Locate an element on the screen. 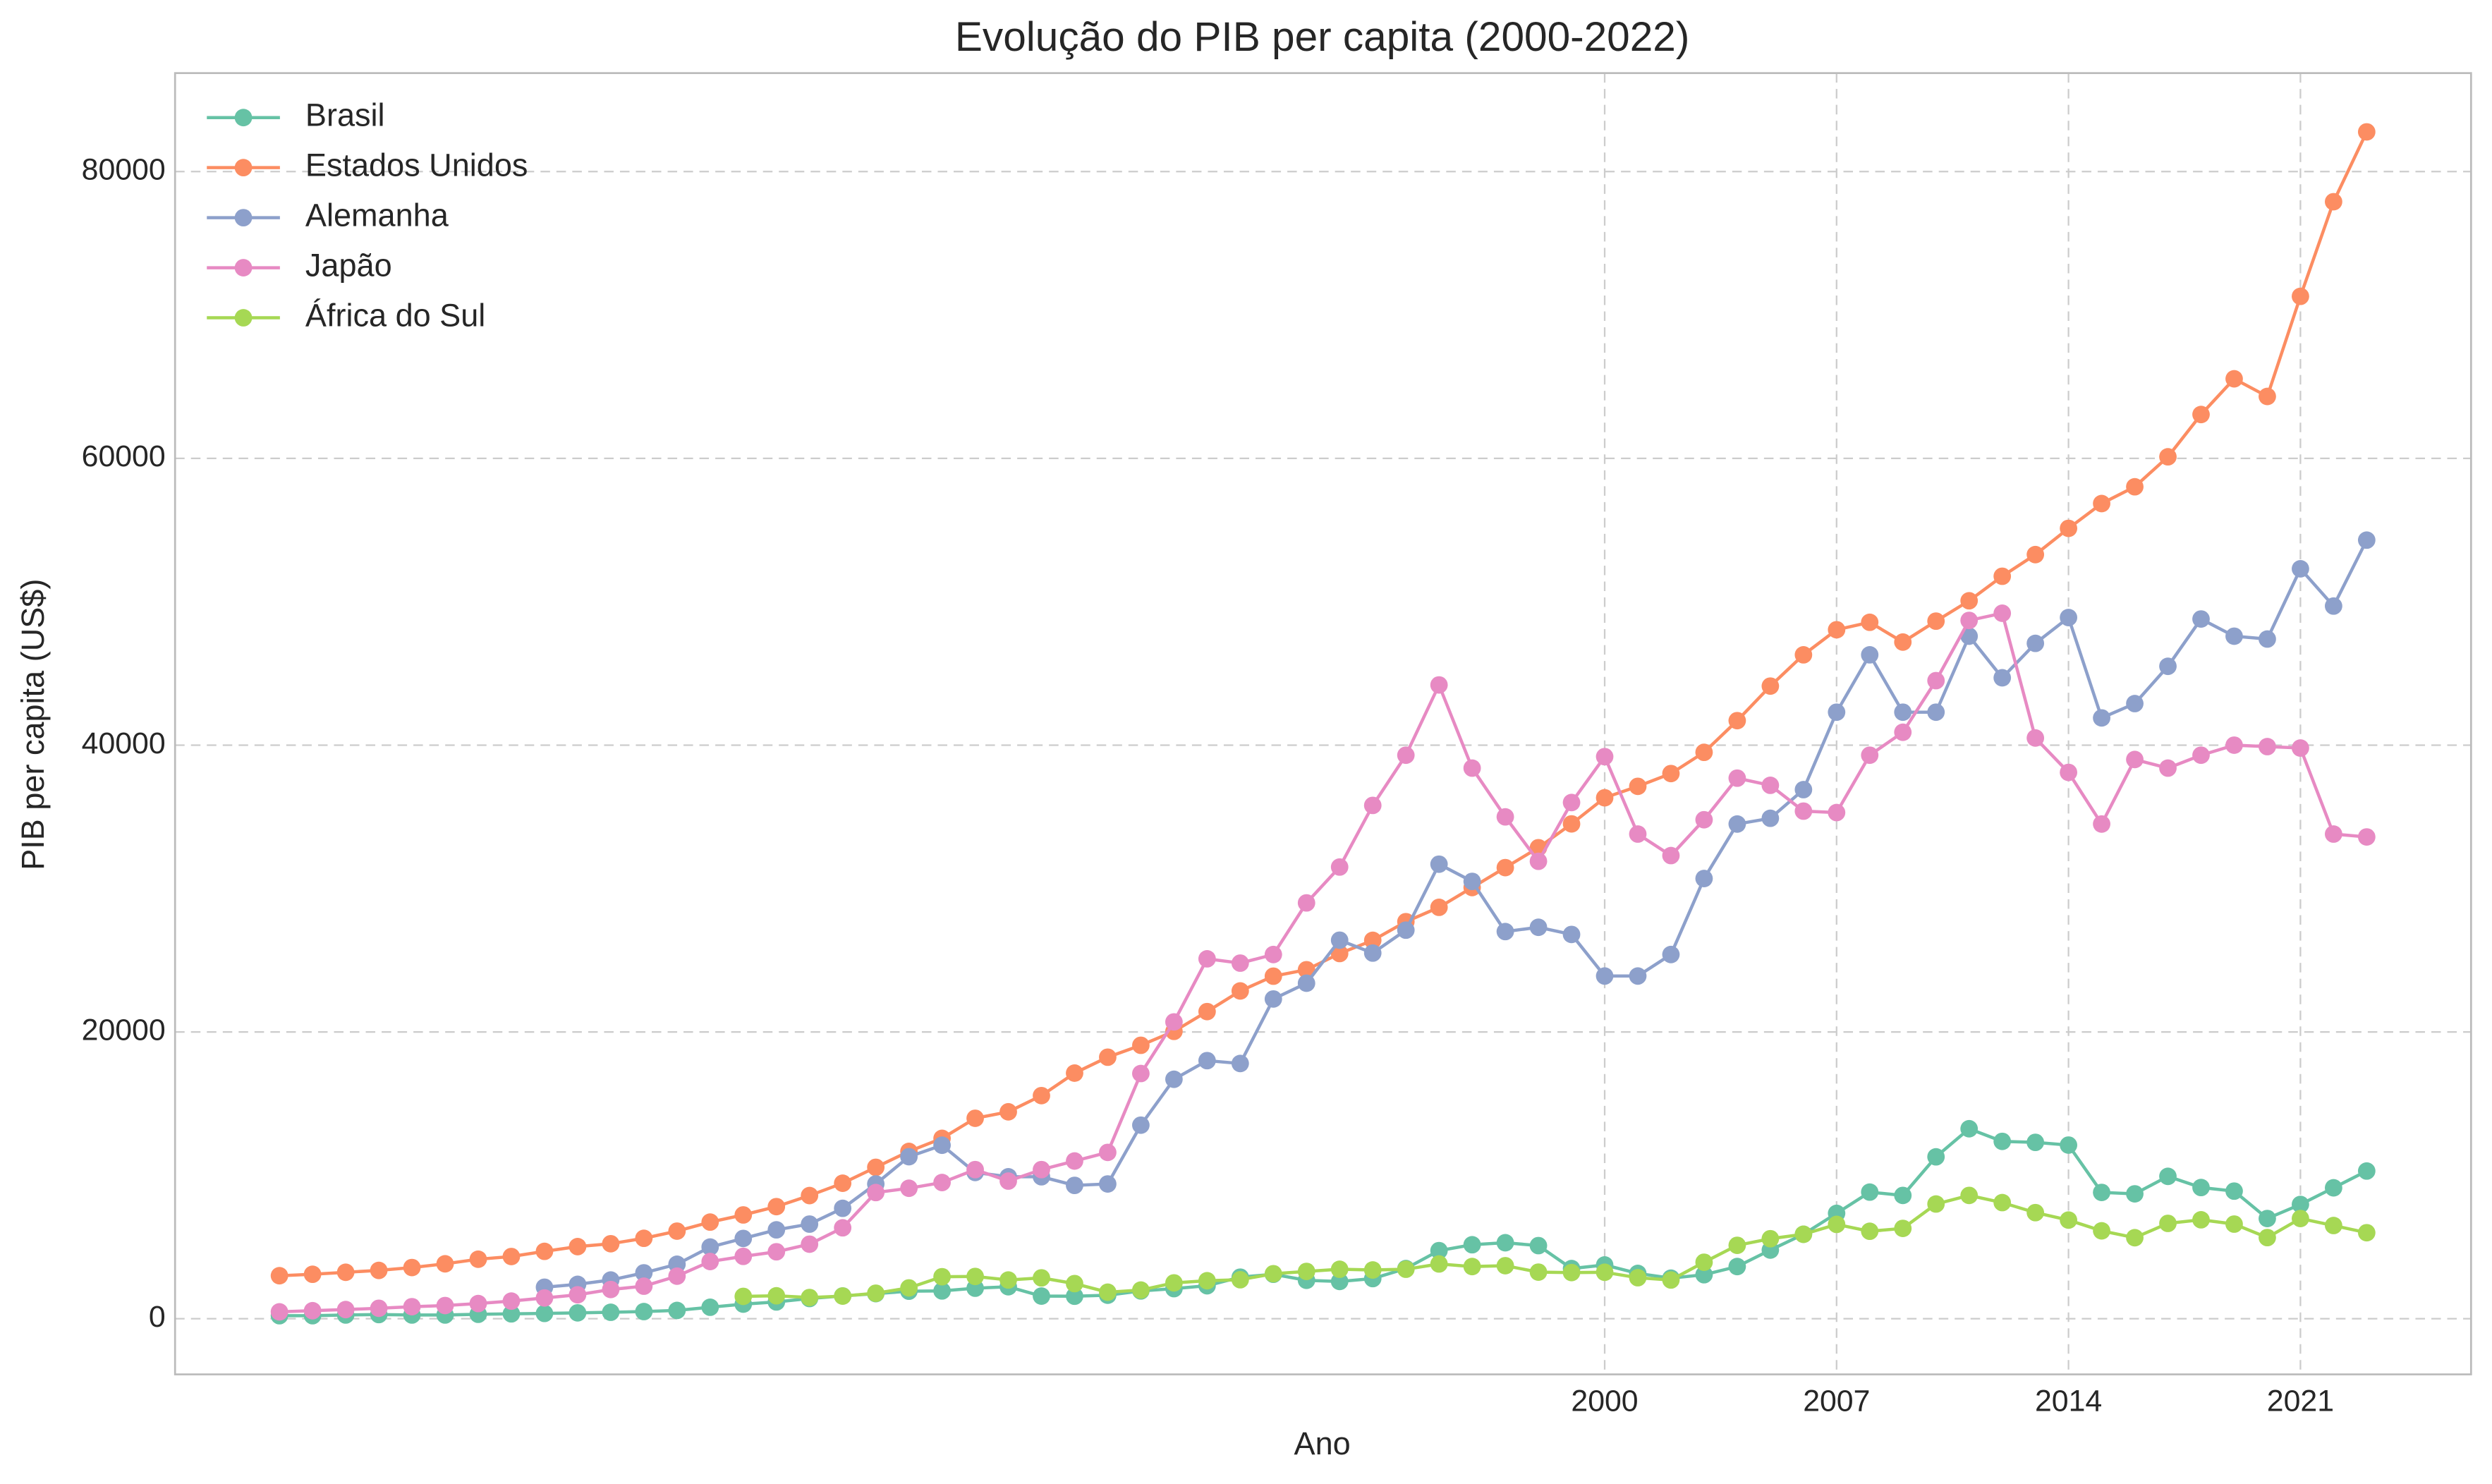 This screenshot has width=2492, height=1484. legend-label: Brasil is located at coordinates (345, 115).